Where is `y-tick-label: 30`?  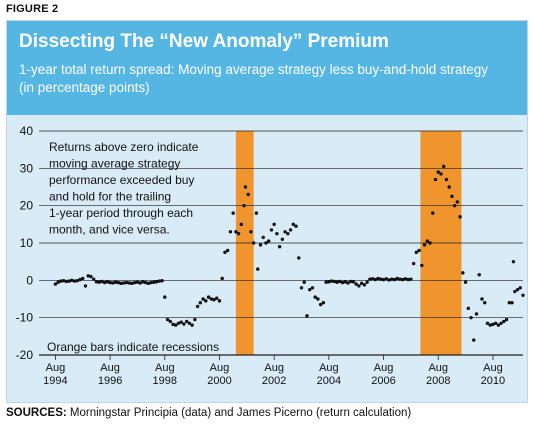
y-tick-label: 30 is located at coordinates (27, 168).